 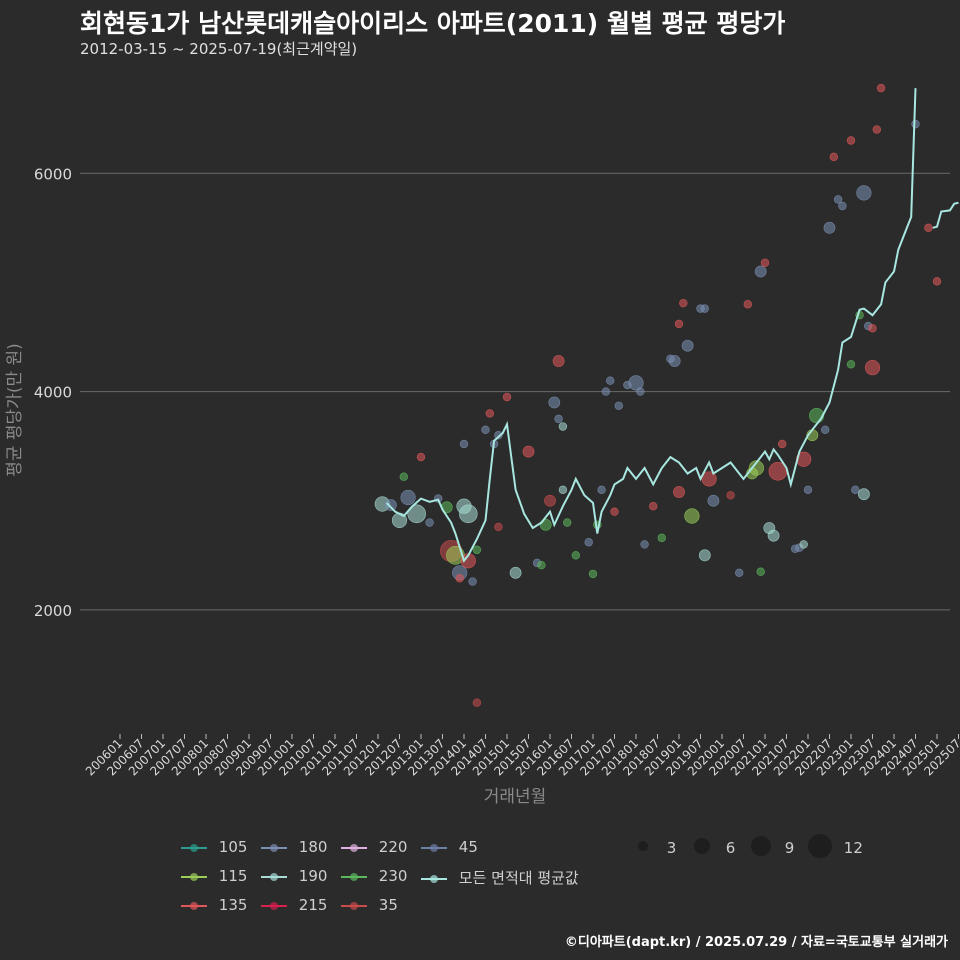 What do you see at coordinates (515, 797) in the screenshot?
I see `x-axis-label: 거래년월` at bounding box center [515, 797].